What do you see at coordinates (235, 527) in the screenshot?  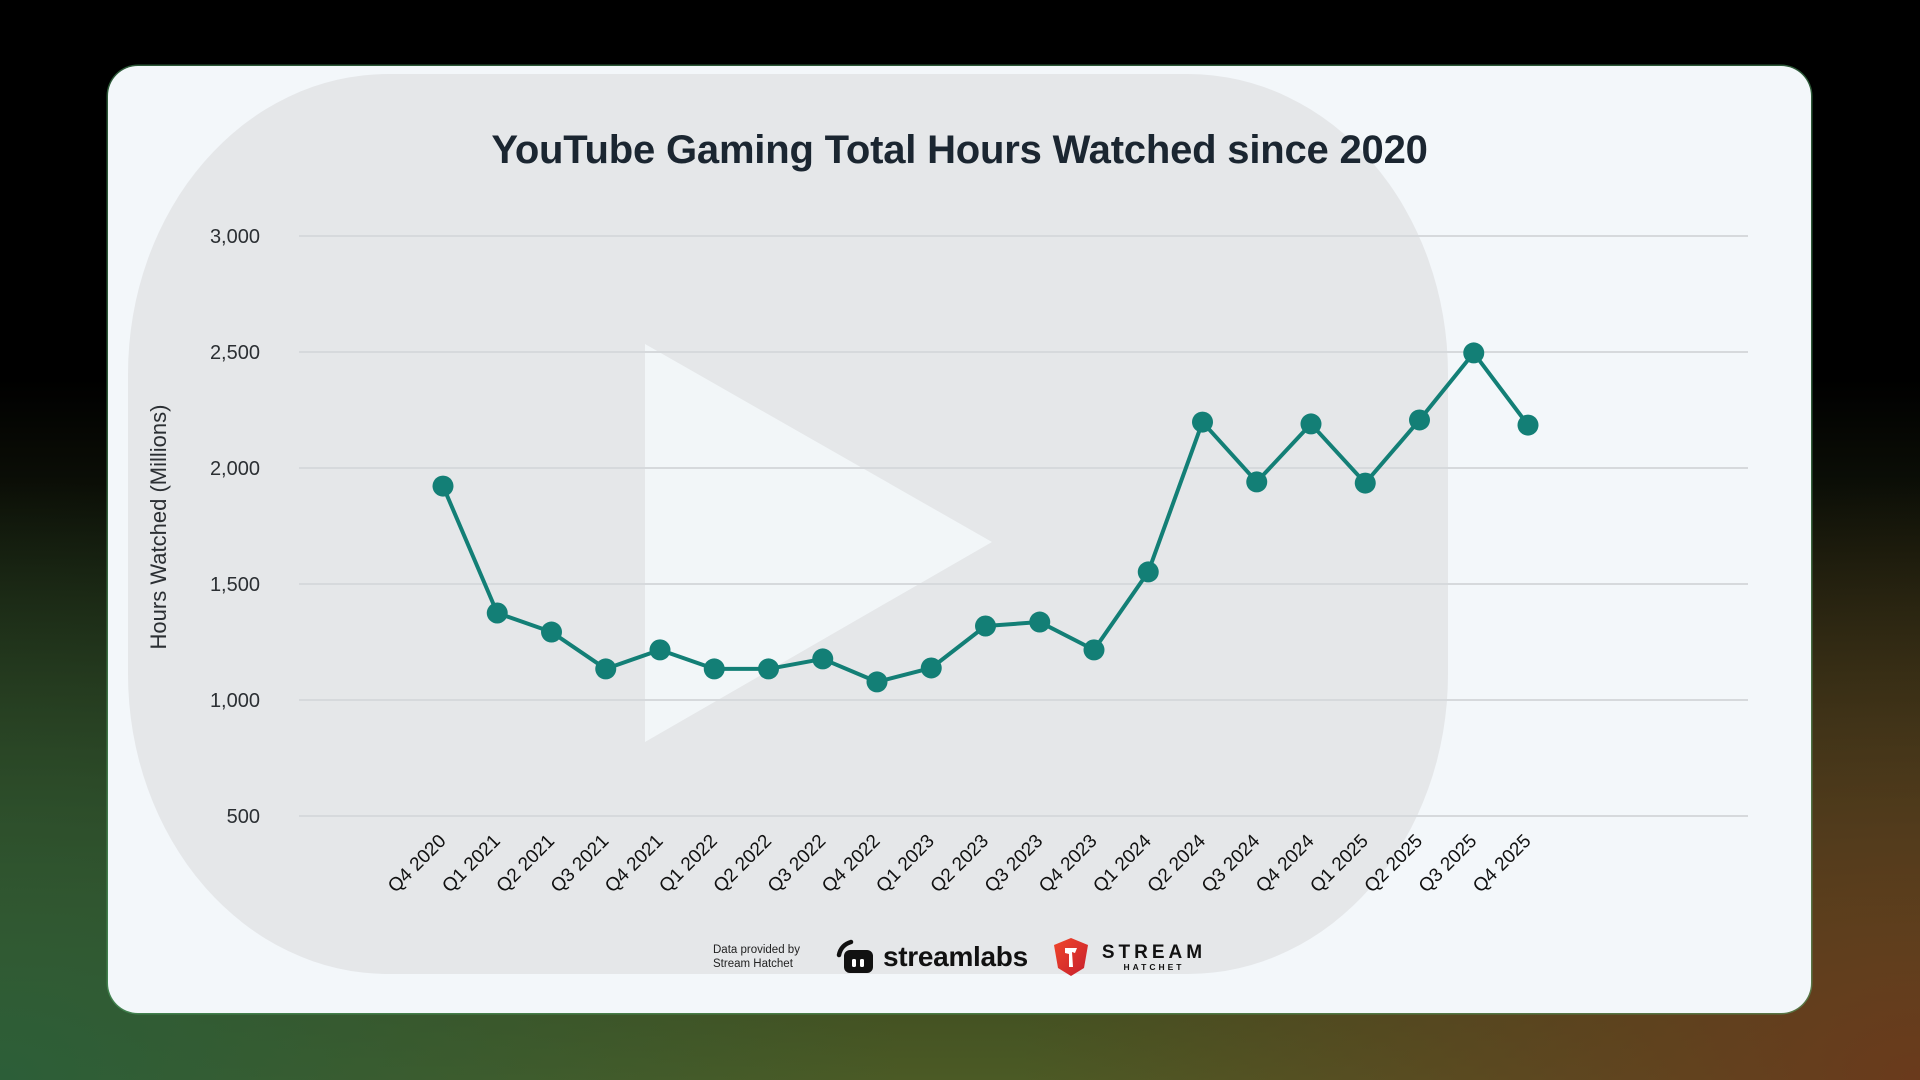 I see `y-axis-ticks: 500 1,000 1,500 2,000 2,500 3,000` at bounding box center [235, 527].